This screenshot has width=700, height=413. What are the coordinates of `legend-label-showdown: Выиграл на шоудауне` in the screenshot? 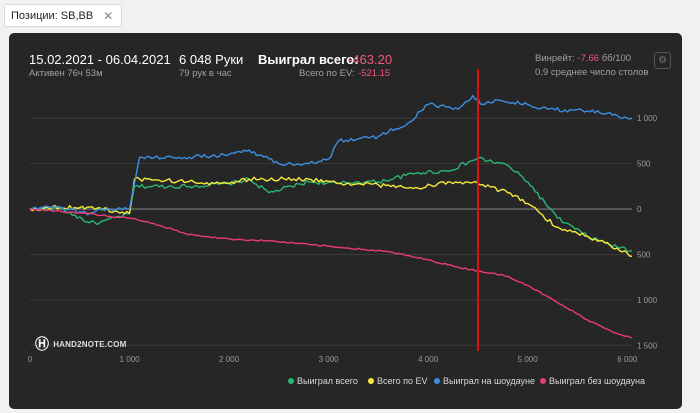 It's located at (489, 381).